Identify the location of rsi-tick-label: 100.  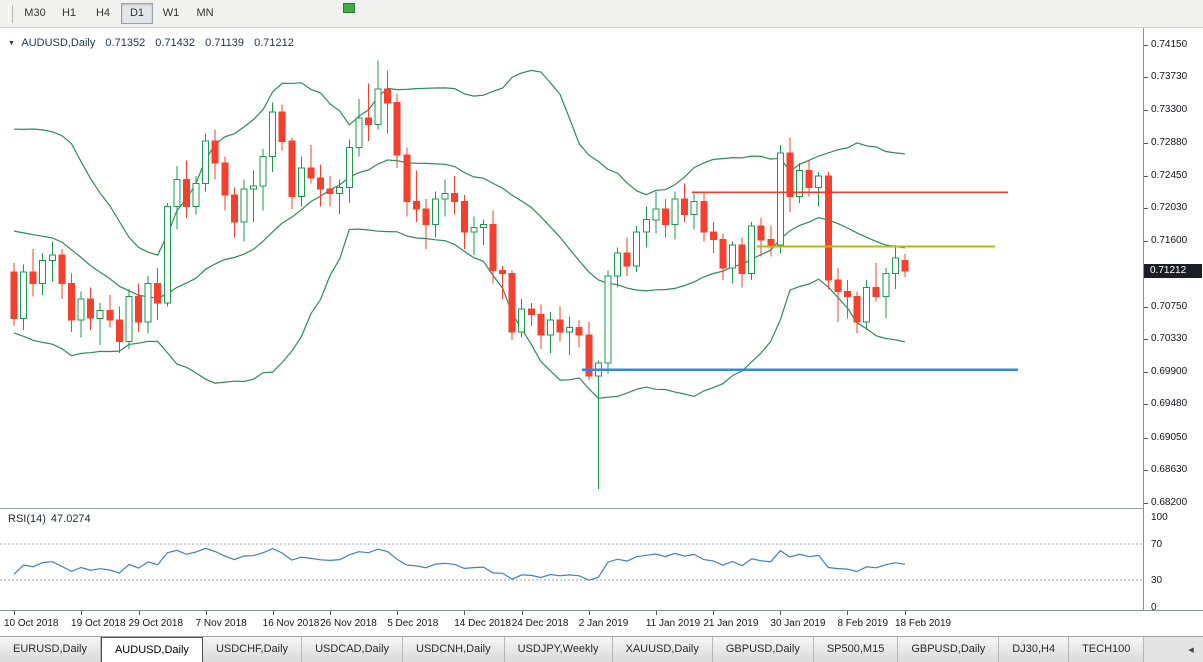
(1159, 517).